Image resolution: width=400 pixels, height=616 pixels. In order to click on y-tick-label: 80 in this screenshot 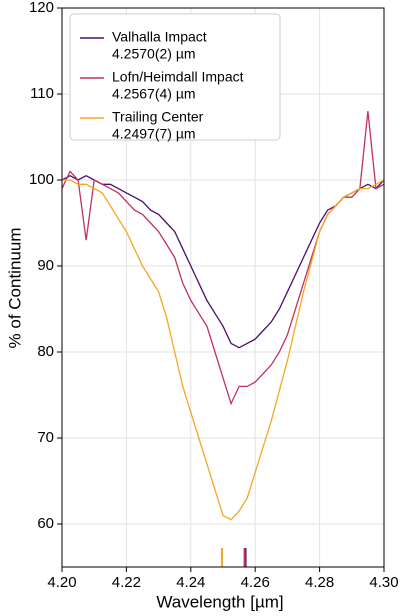, I will do `click(45, 351)`.